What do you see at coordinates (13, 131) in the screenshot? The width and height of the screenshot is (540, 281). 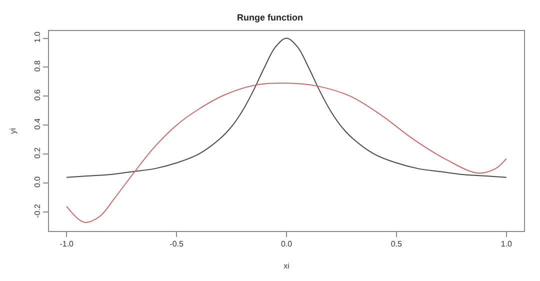 I see `y-axis-title: yi` at bounding box center [13, 131].